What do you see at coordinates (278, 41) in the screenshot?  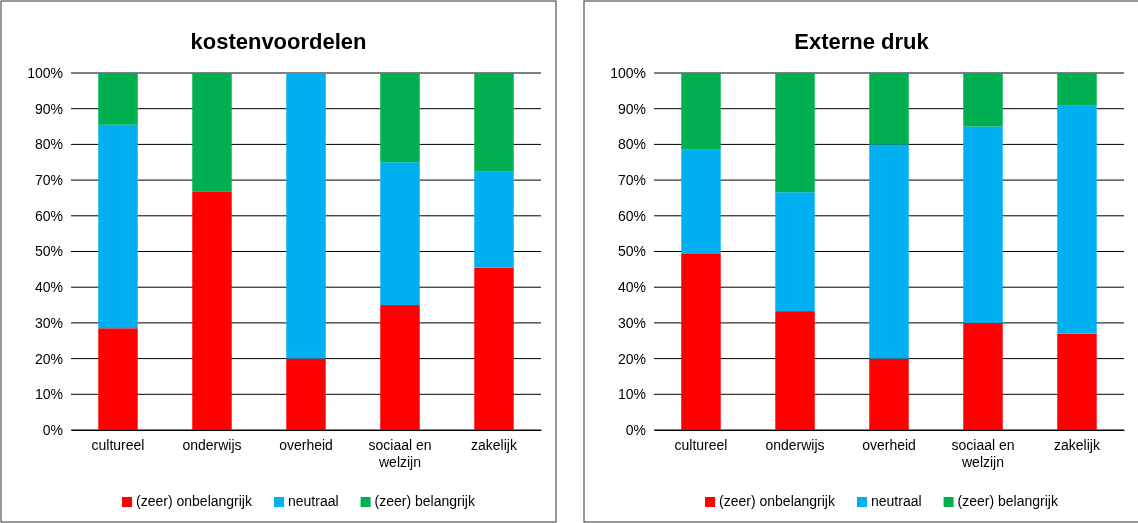 I see `chart-title: kostenvoordelen` at bounding box center [278, 41].